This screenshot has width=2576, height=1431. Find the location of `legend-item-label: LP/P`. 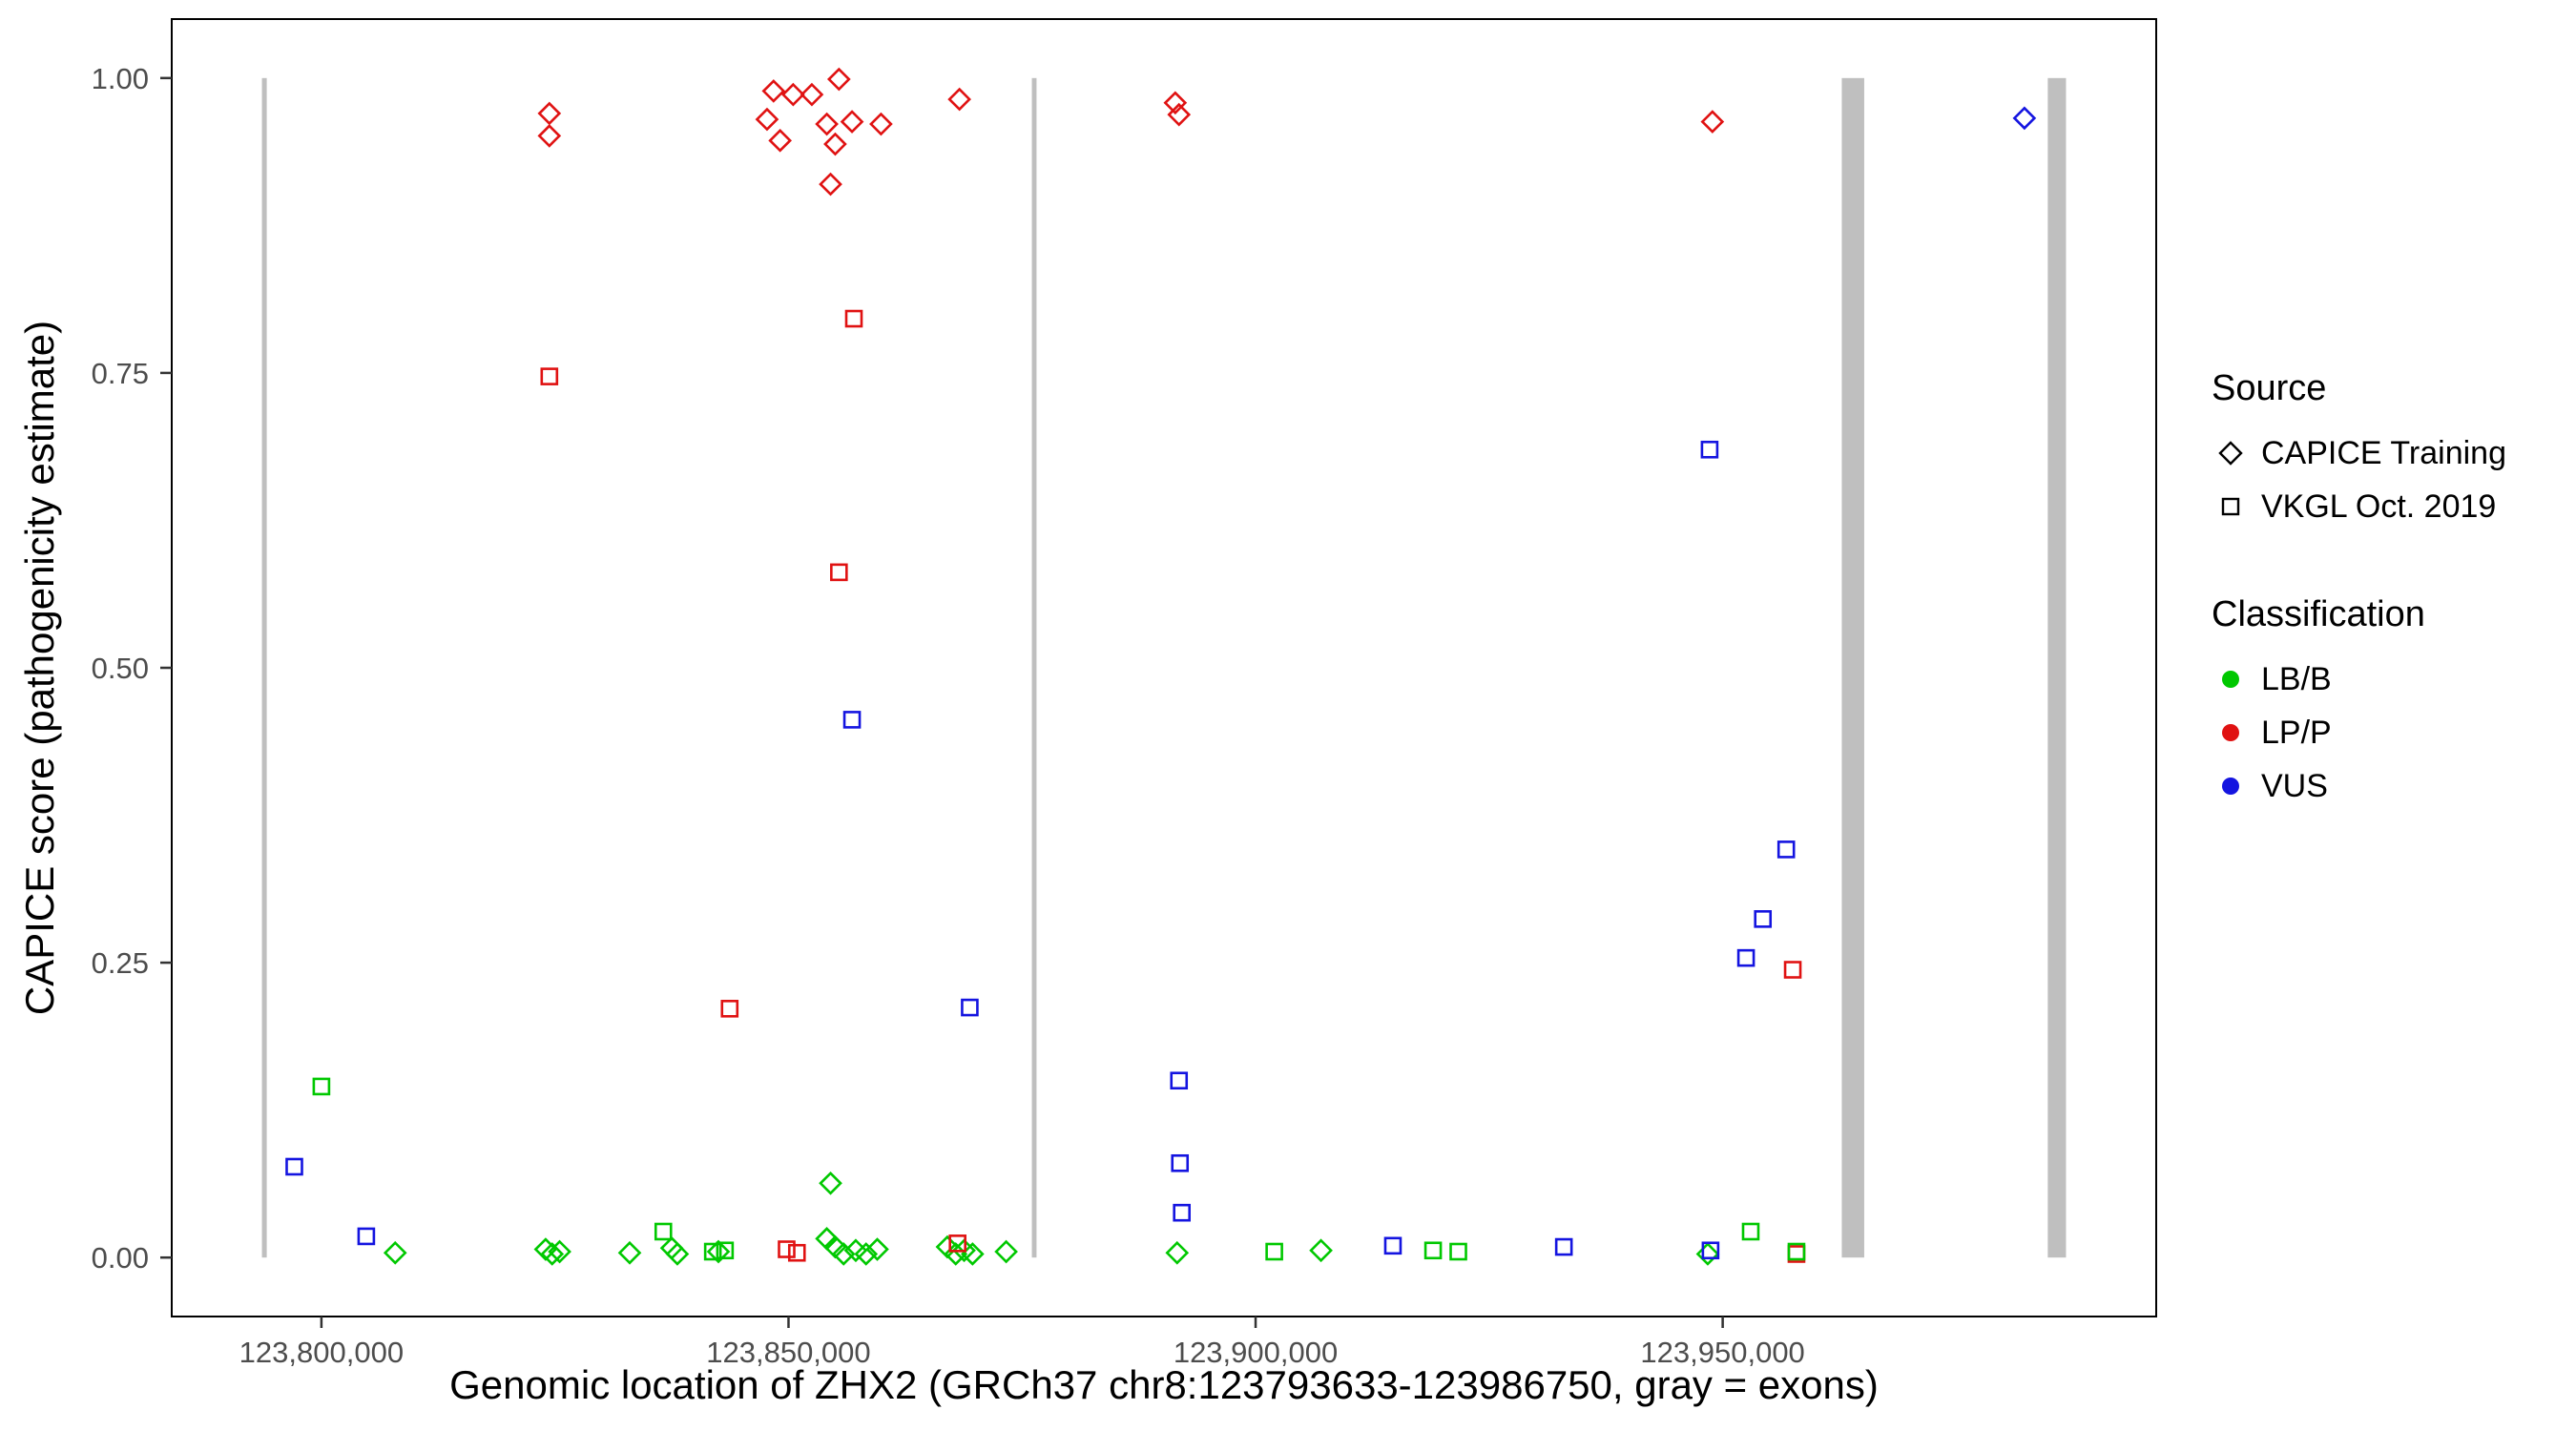

legend-item-label: LP/P is located at coordinates (2296, 732).